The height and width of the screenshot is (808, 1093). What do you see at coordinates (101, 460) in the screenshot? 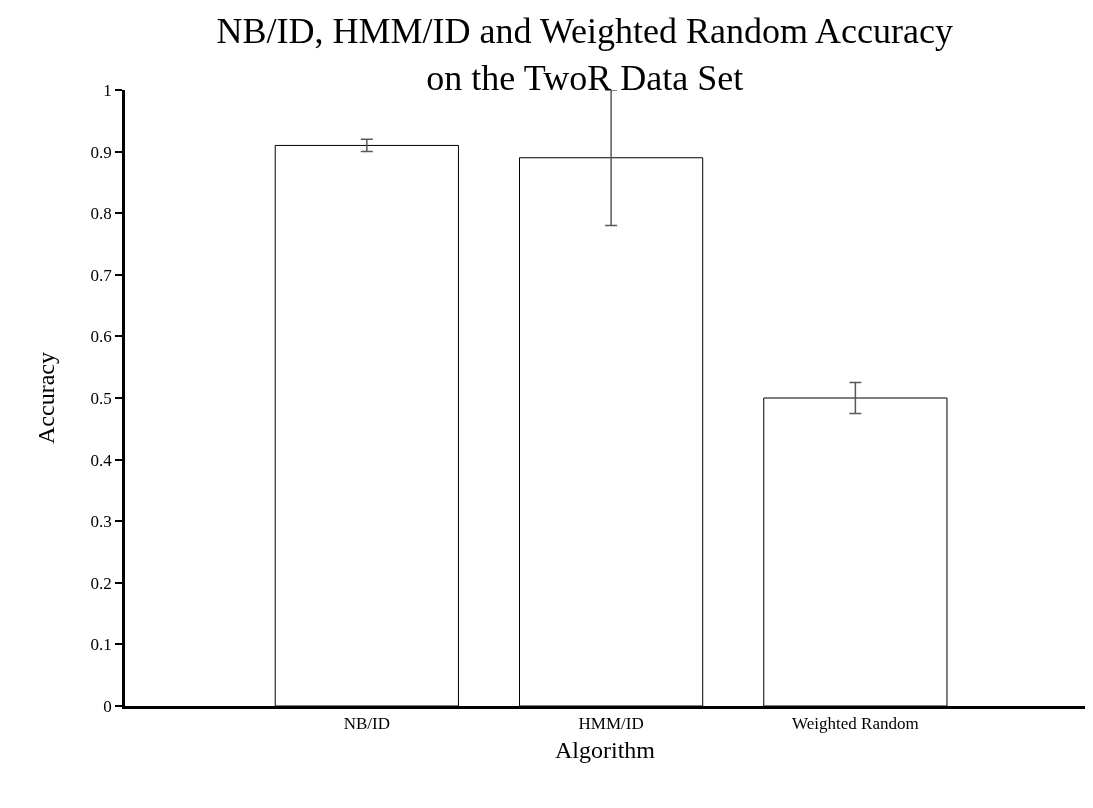
I see `y-tick-label: 0.4` at bounding box center [101, 460].